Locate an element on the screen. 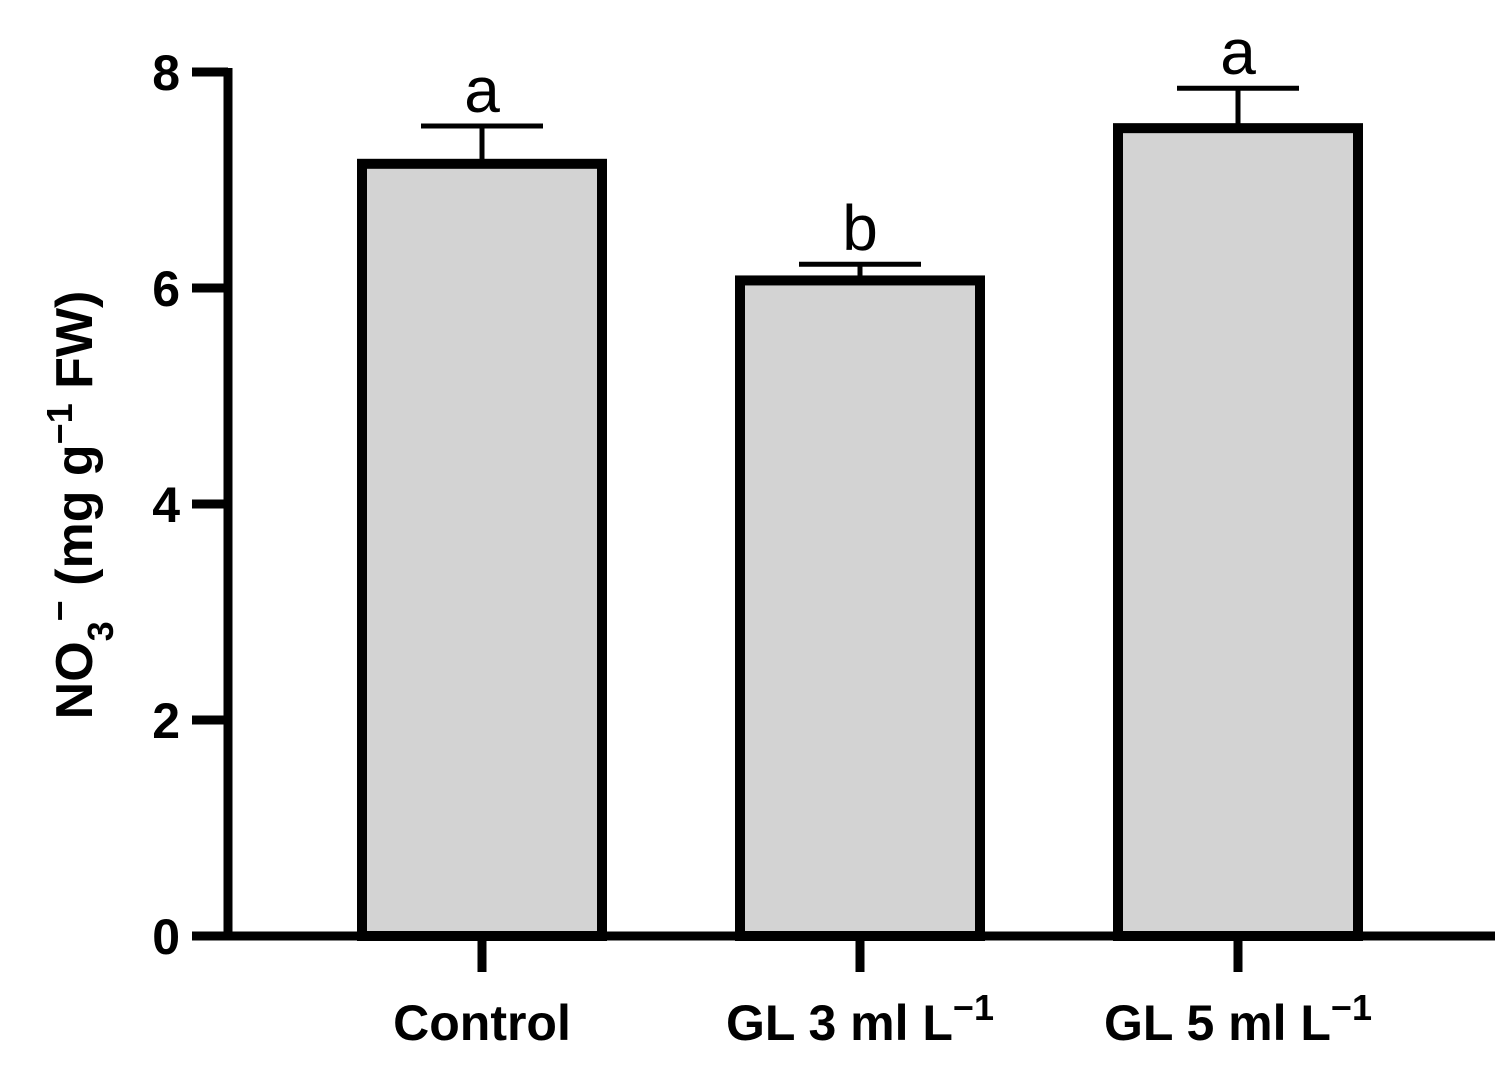 The image size is (1510, 1068). y-tick-label: 0 is located at coordinates (166, 937).